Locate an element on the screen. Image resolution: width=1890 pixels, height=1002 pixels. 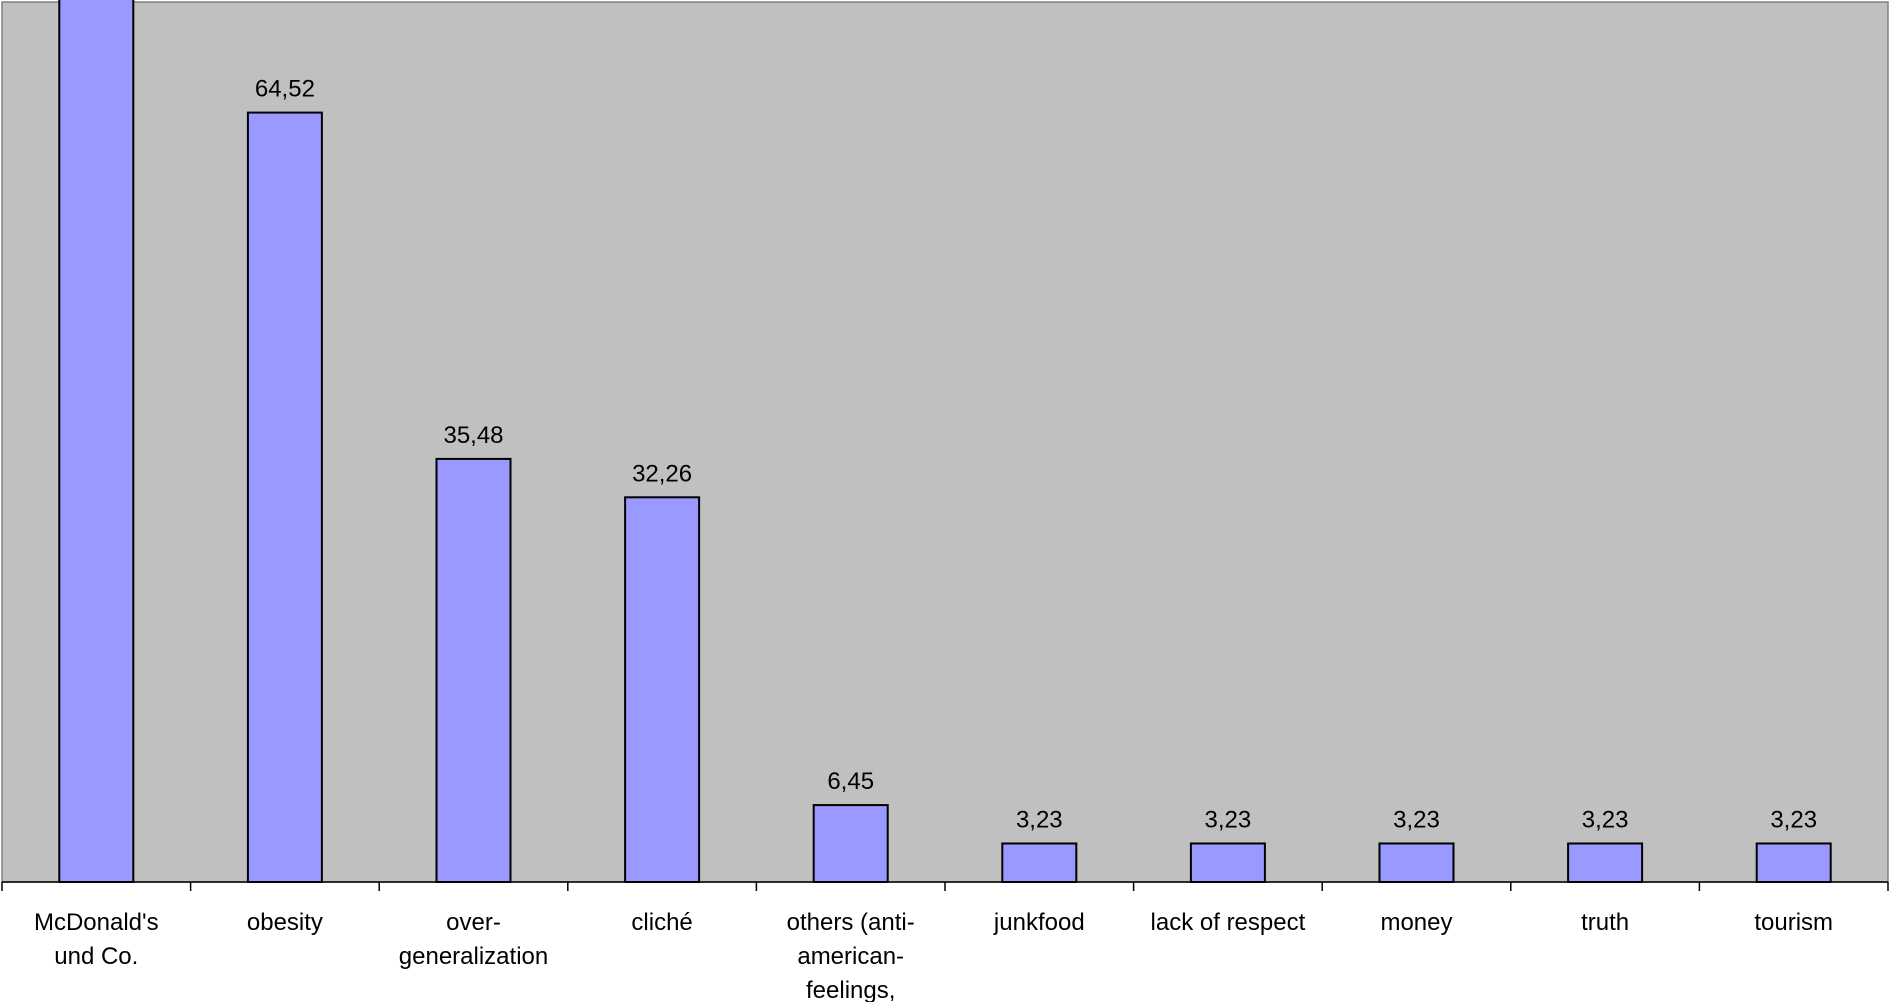
category-label-line: cliché is located at coordinates (661, 922).